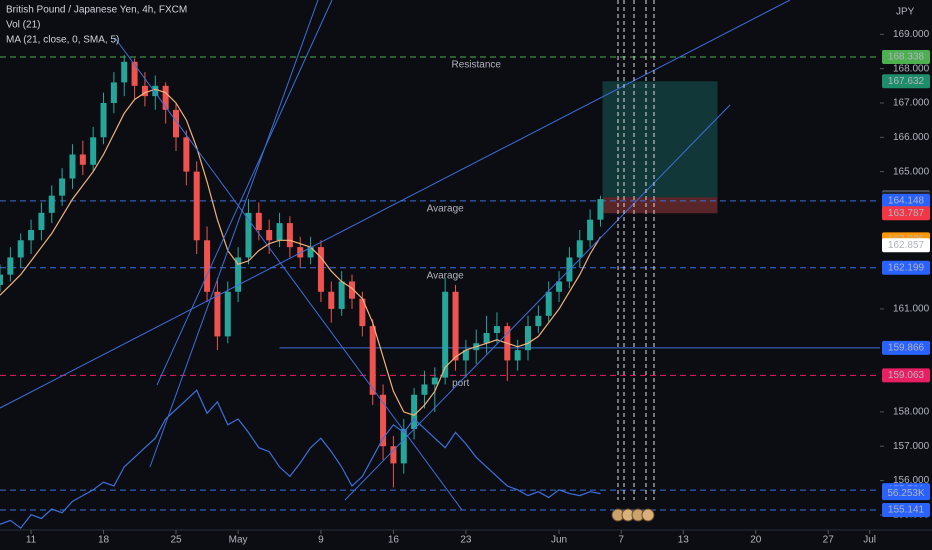  I want to click on price-tag-label: 162.857, so click(906, 245).